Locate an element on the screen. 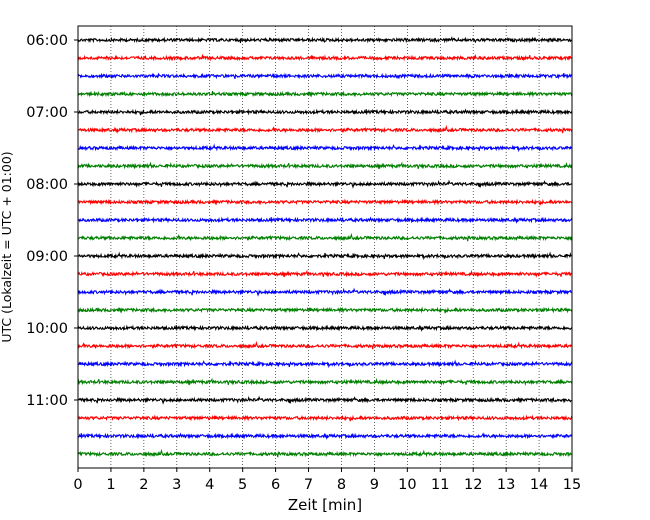  x-tick-label: 12 is located at coordinates (473, 485).